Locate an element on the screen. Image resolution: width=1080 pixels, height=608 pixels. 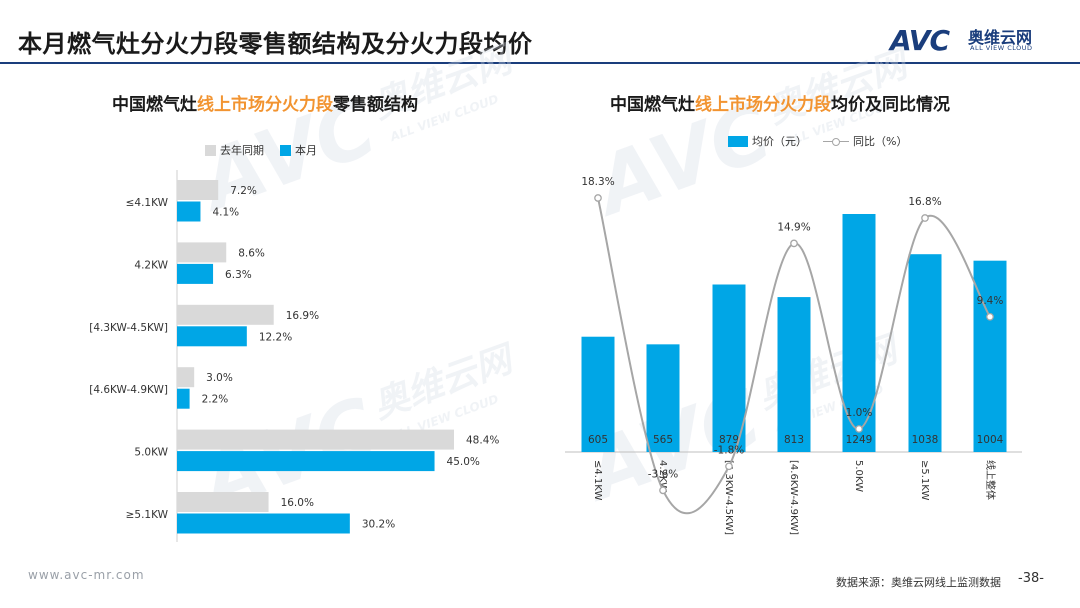
right-category-label: 线上整体 is located at coordinates (990, 480).